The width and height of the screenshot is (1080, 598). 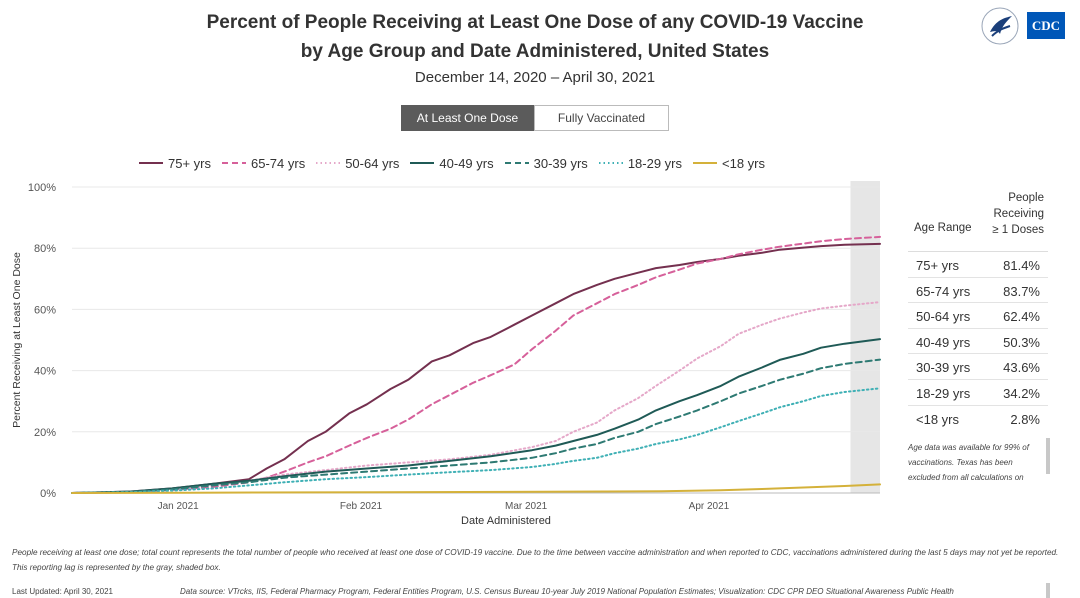 I want to click on row-age: 65-74 yrs, so click(x=943, y=291).